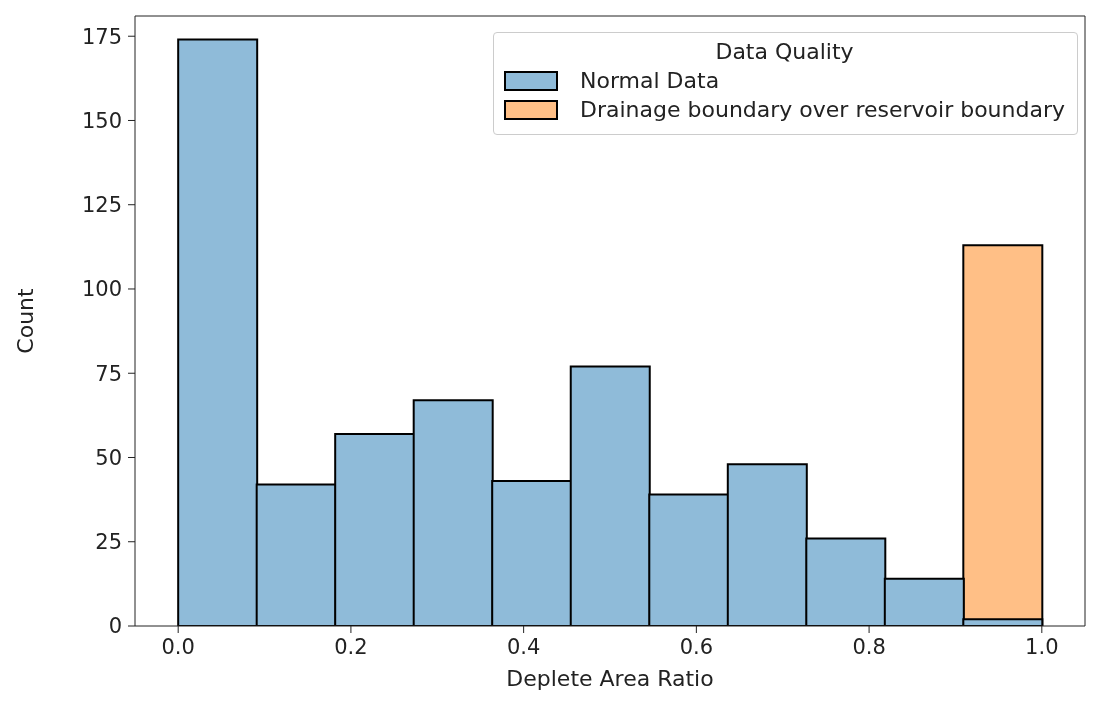 The width and height of the screenshot is (1102, 716). I want to click on y-tick-label: 25, so click(108, 542).